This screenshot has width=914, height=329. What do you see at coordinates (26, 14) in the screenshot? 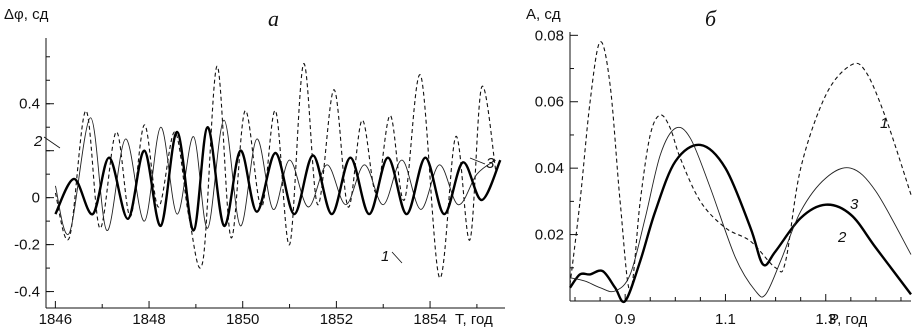
I see `panel-a-y-axis-label: Δφ, сд` at bounding box center [26, 14].